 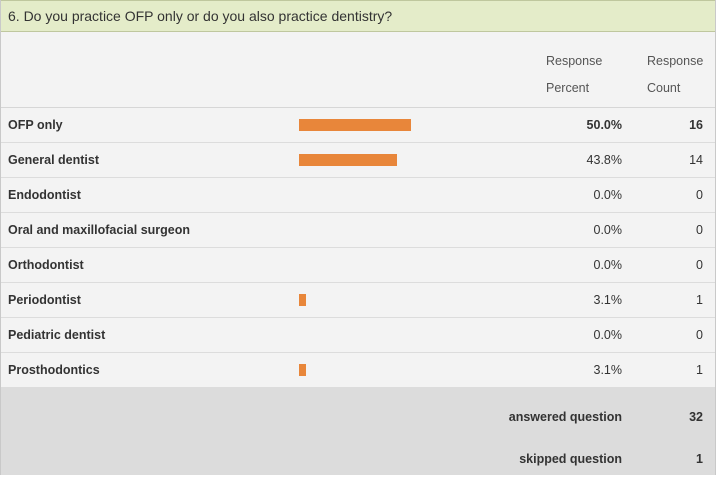 What do you see at coordinates (358, 335) in the screenshot?
I see `answer-row: Pediatric dentist 0.0% 0` at bounding box center [358, 335].